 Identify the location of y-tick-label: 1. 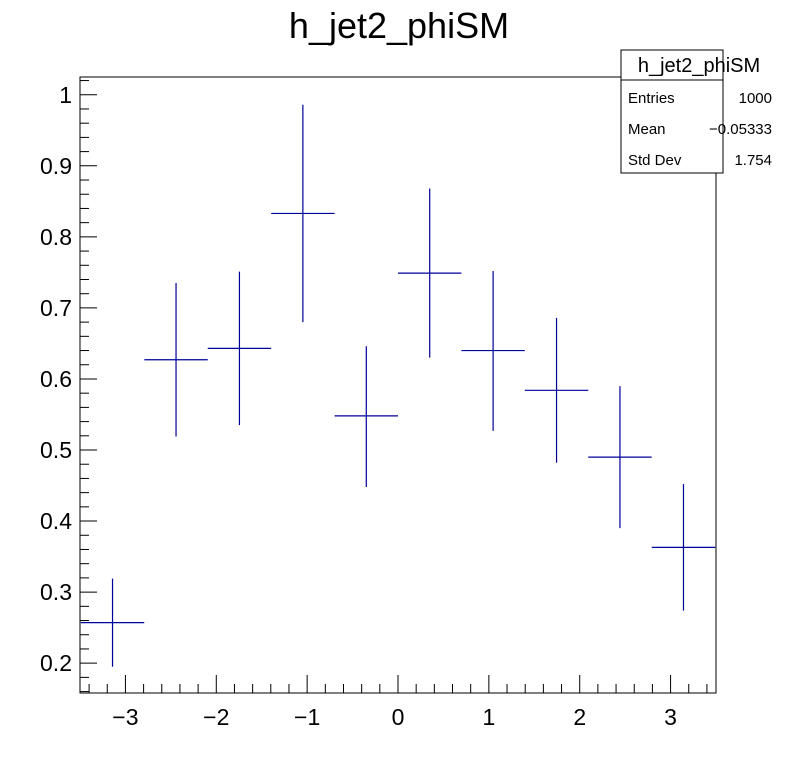
(65, 95).